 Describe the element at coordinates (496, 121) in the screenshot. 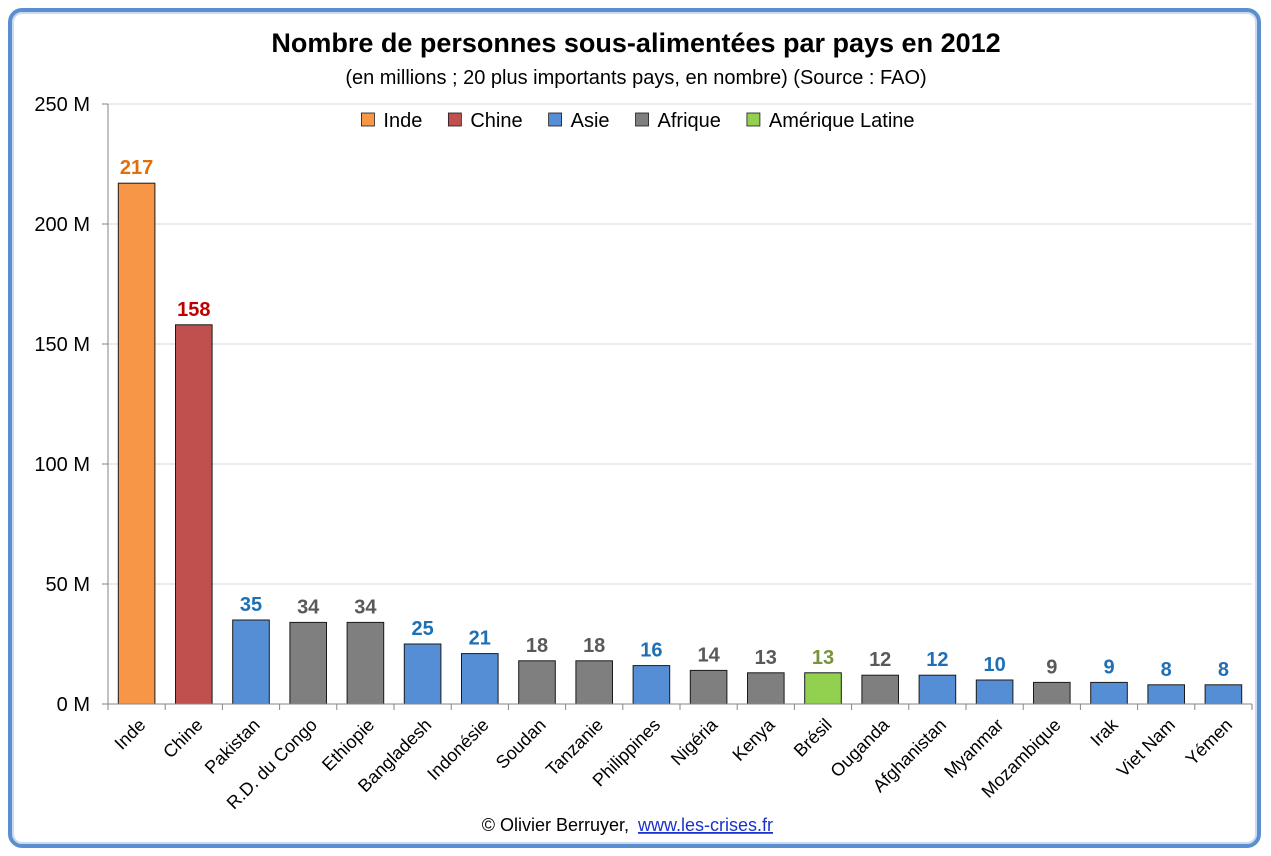

I see `legend-label: Chine` at that location.